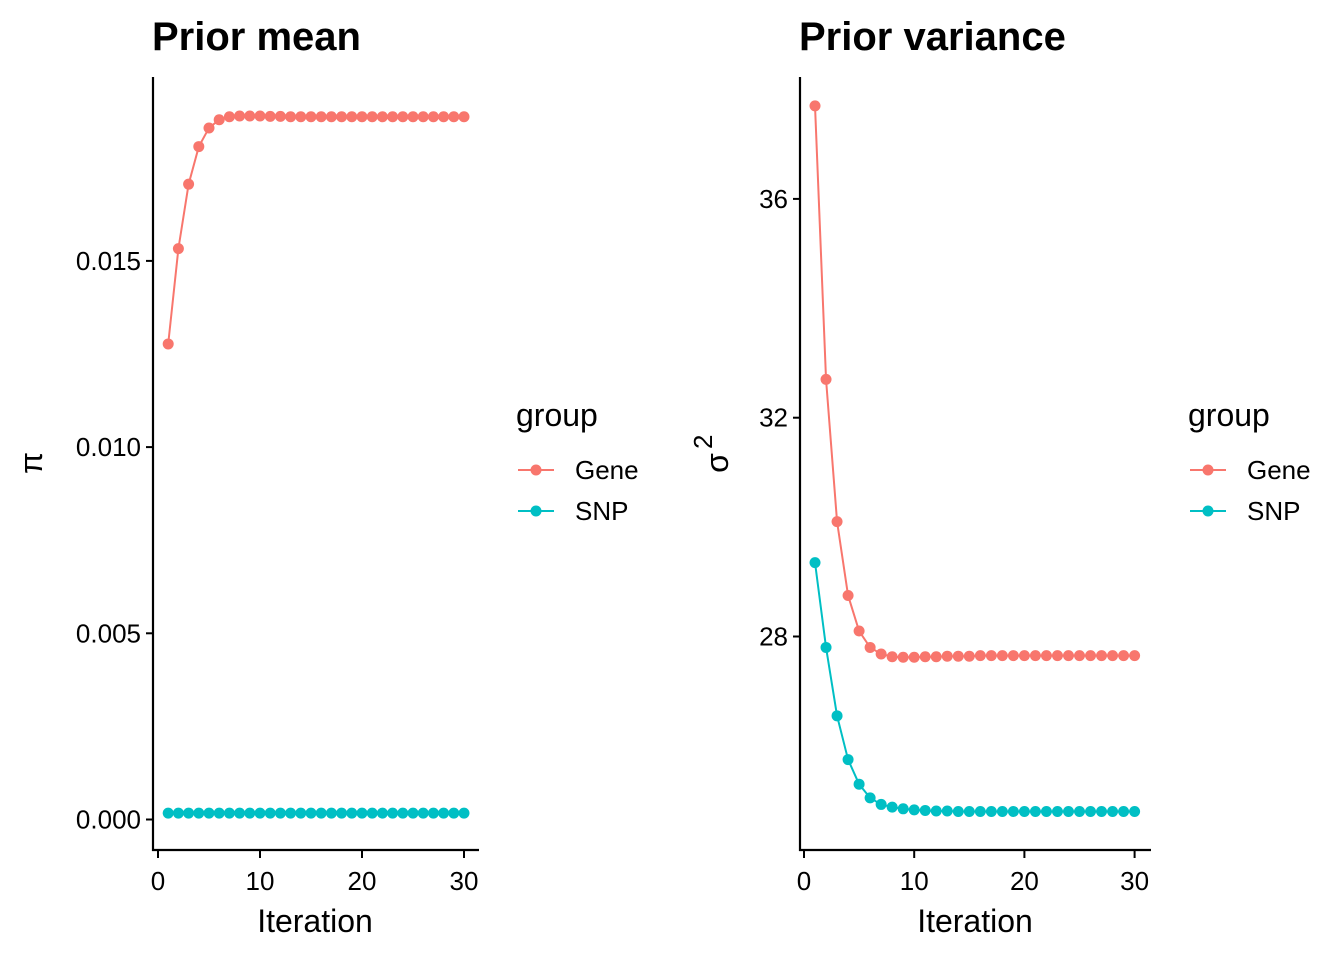 This screenshot has height=960, width=1344. I want to click on y-tick-label: 28, so click(773, 637).